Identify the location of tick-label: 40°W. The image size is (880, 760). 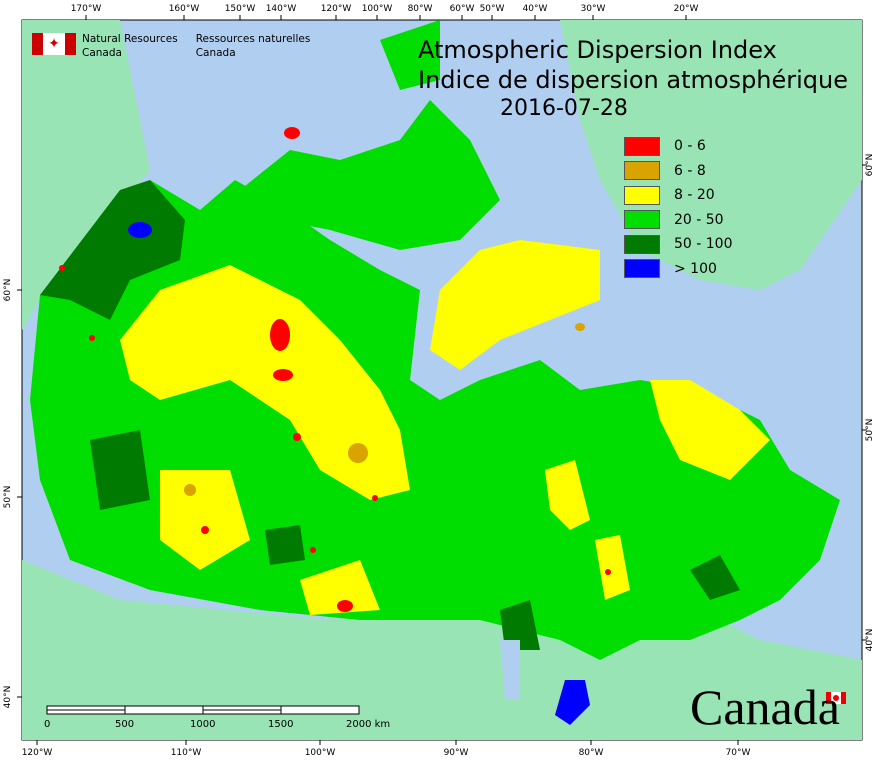
(535, 9).